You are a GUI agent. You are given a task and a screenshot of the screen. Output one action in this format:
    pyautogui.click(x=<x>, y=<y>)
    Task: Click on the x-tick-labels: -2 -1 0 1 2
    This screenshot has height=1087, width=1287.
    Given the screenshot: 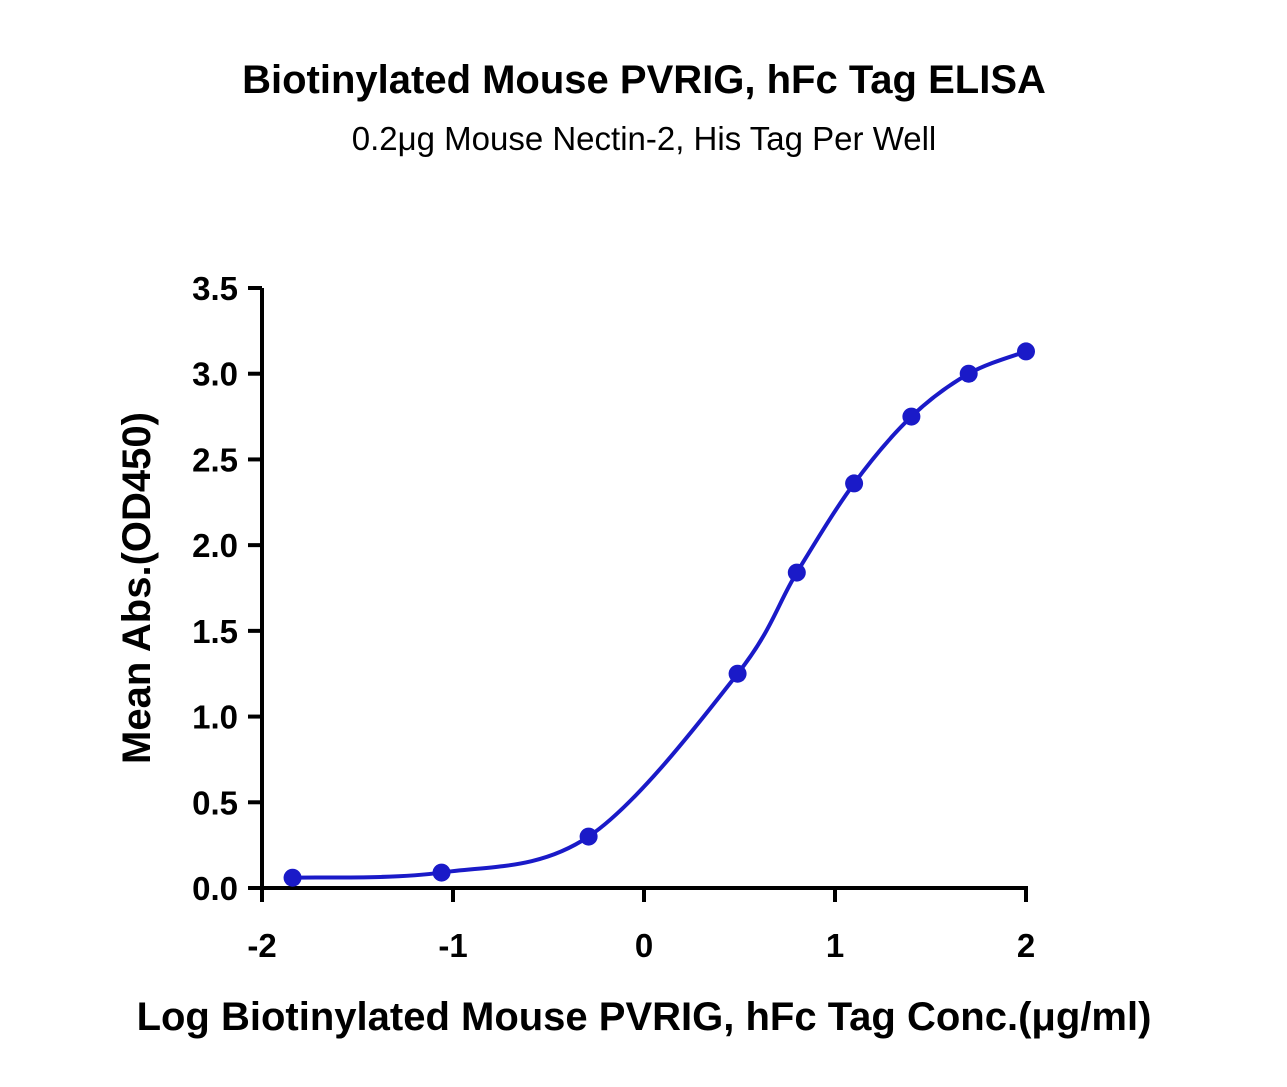 What is the action you would take?
    pyautogui.click(x=641, y=945)
    